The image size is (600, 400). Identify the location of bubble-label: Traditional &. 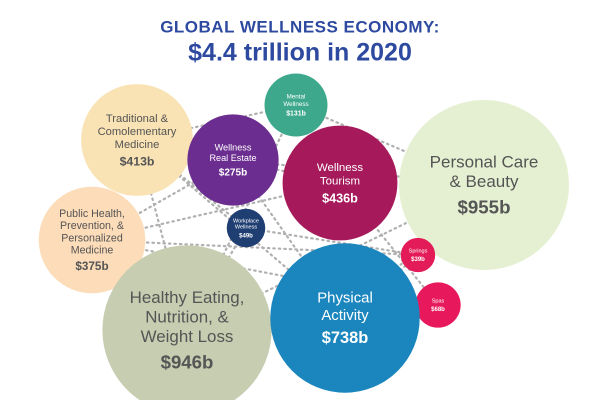
(137, 119).